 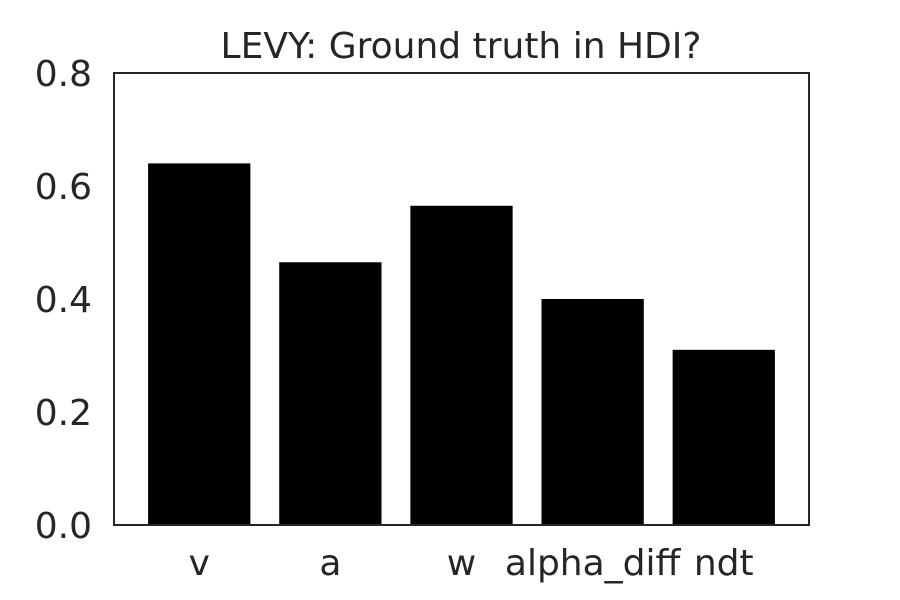 I want to click on y-tick-label: 0.4, so click(x=63, y=300).